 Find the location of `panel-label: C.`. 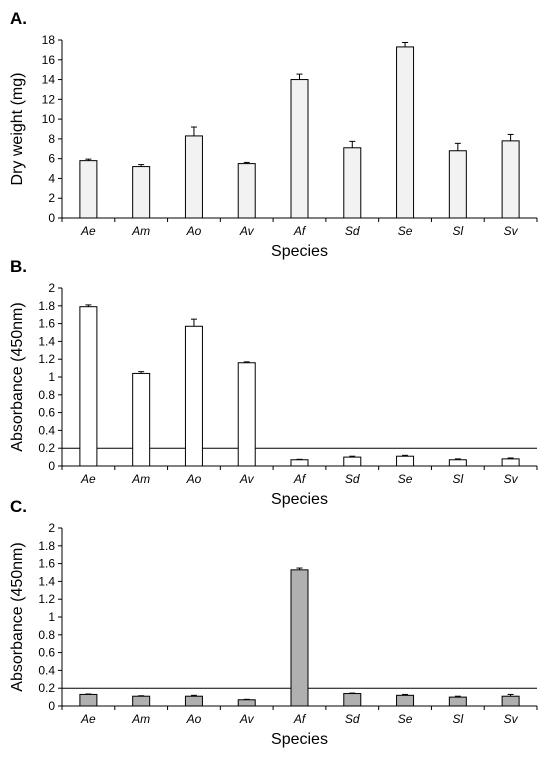

panel-label: C. is located at coordinates (18, 506).